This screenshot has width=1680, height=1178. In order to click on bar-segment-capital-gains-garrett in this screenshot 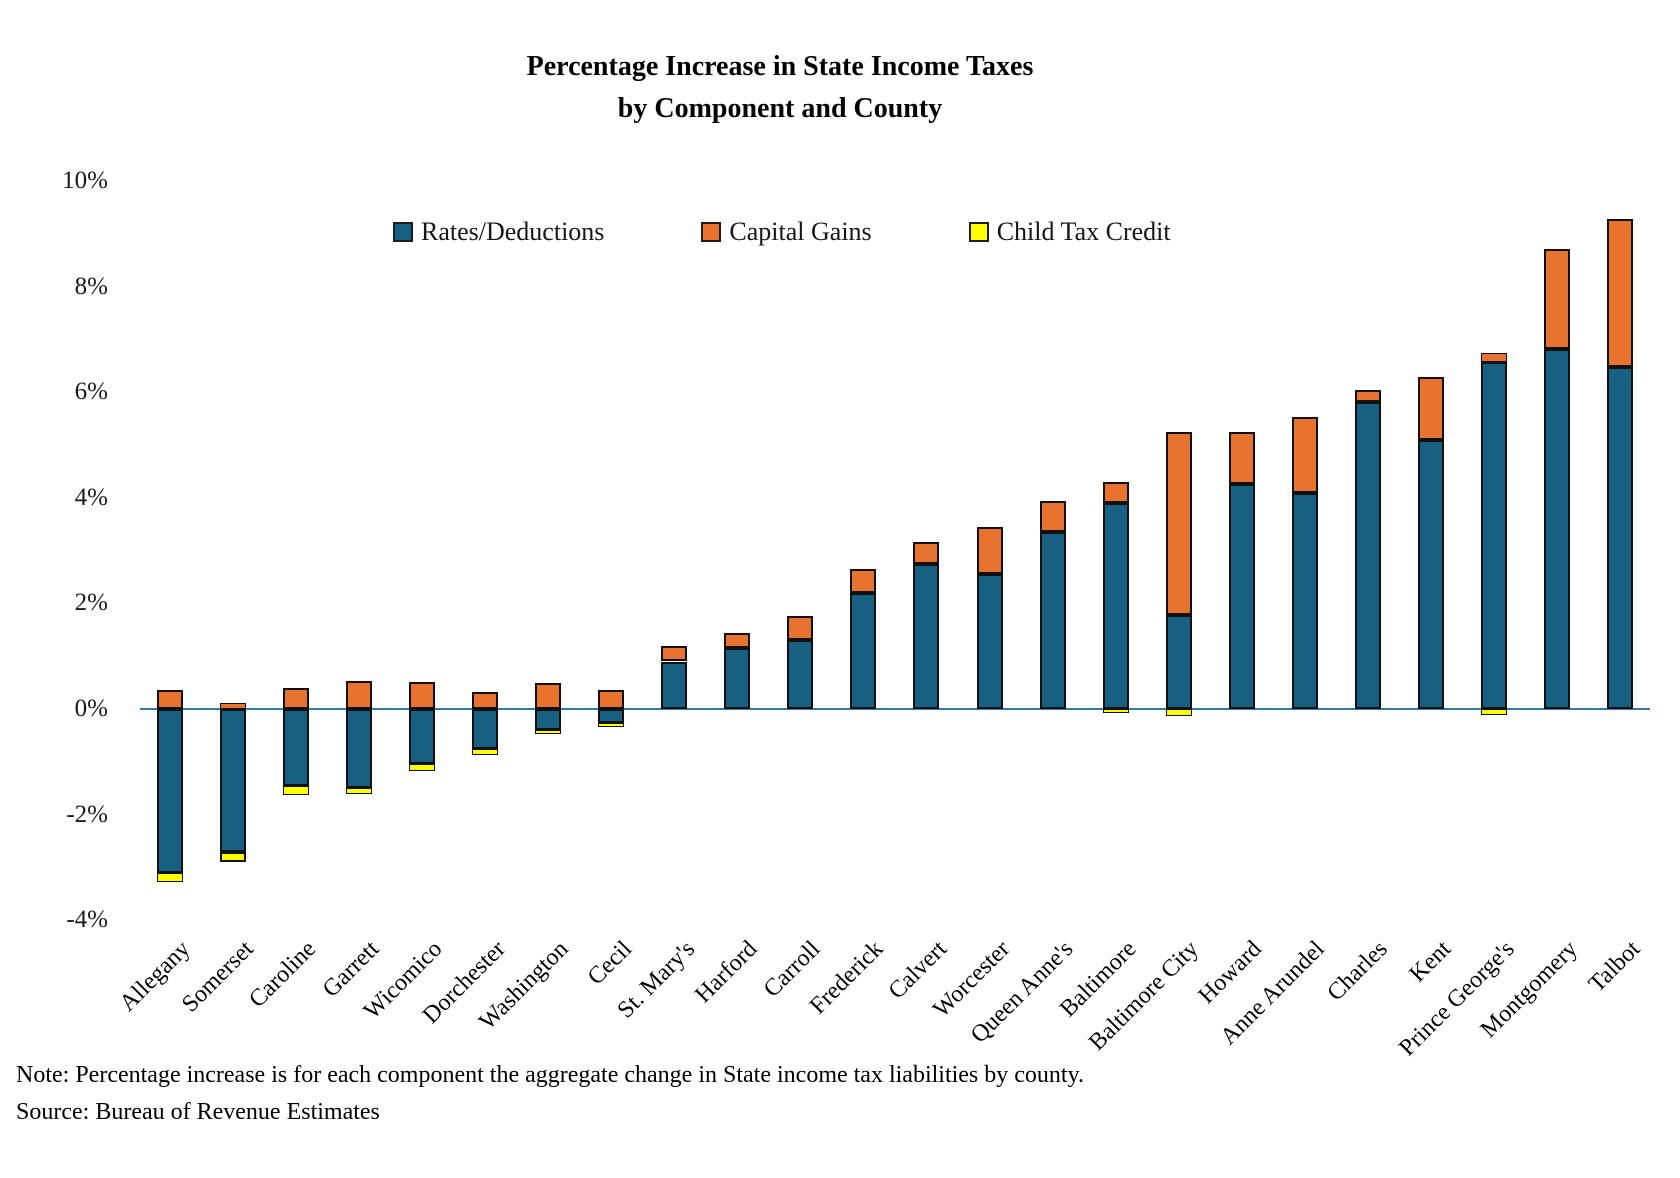, I will do `click(359, 694)`.